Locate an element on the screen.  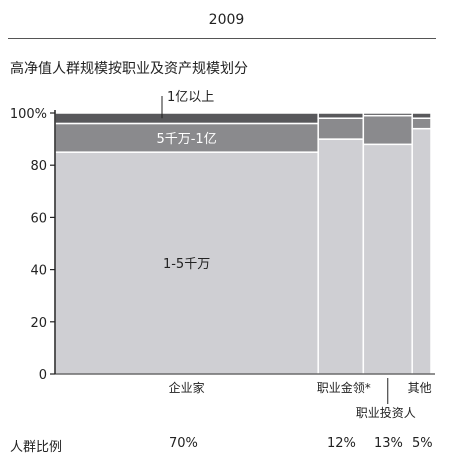
category-label-1: 企业家 is located at coordinates (187, 387).